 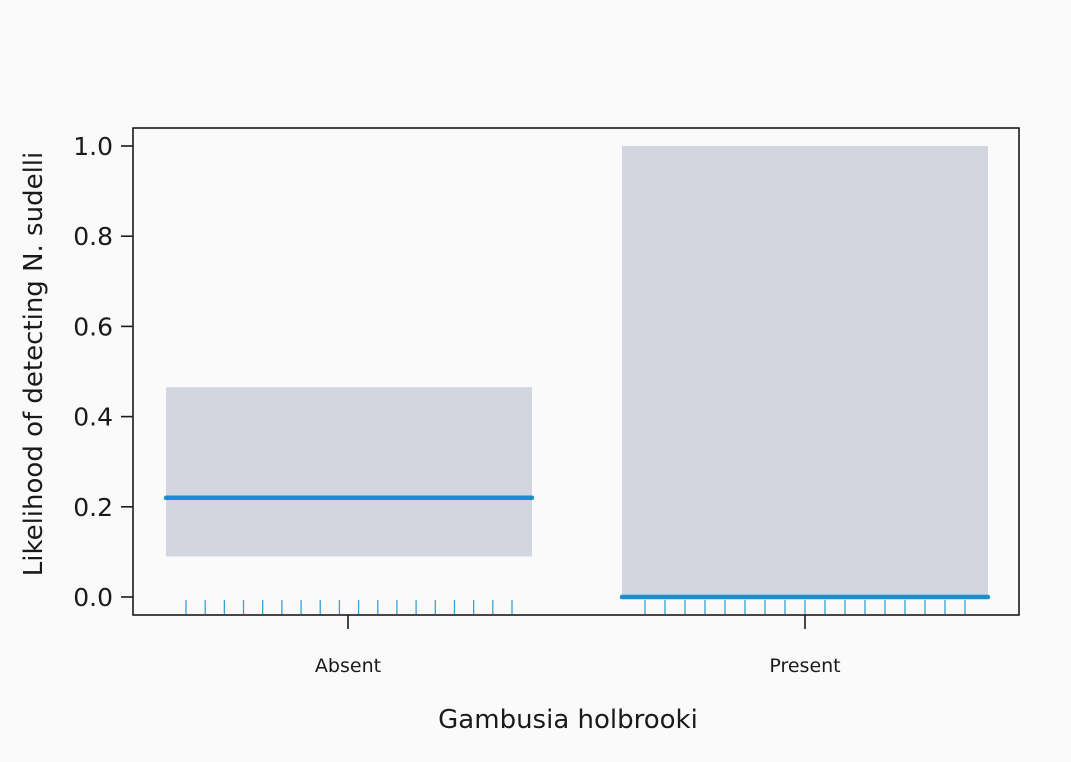 I want to click on y-axis: 0.0 0.2 0.4 0.6 0.8 1.0, so click(x=103, y=372).